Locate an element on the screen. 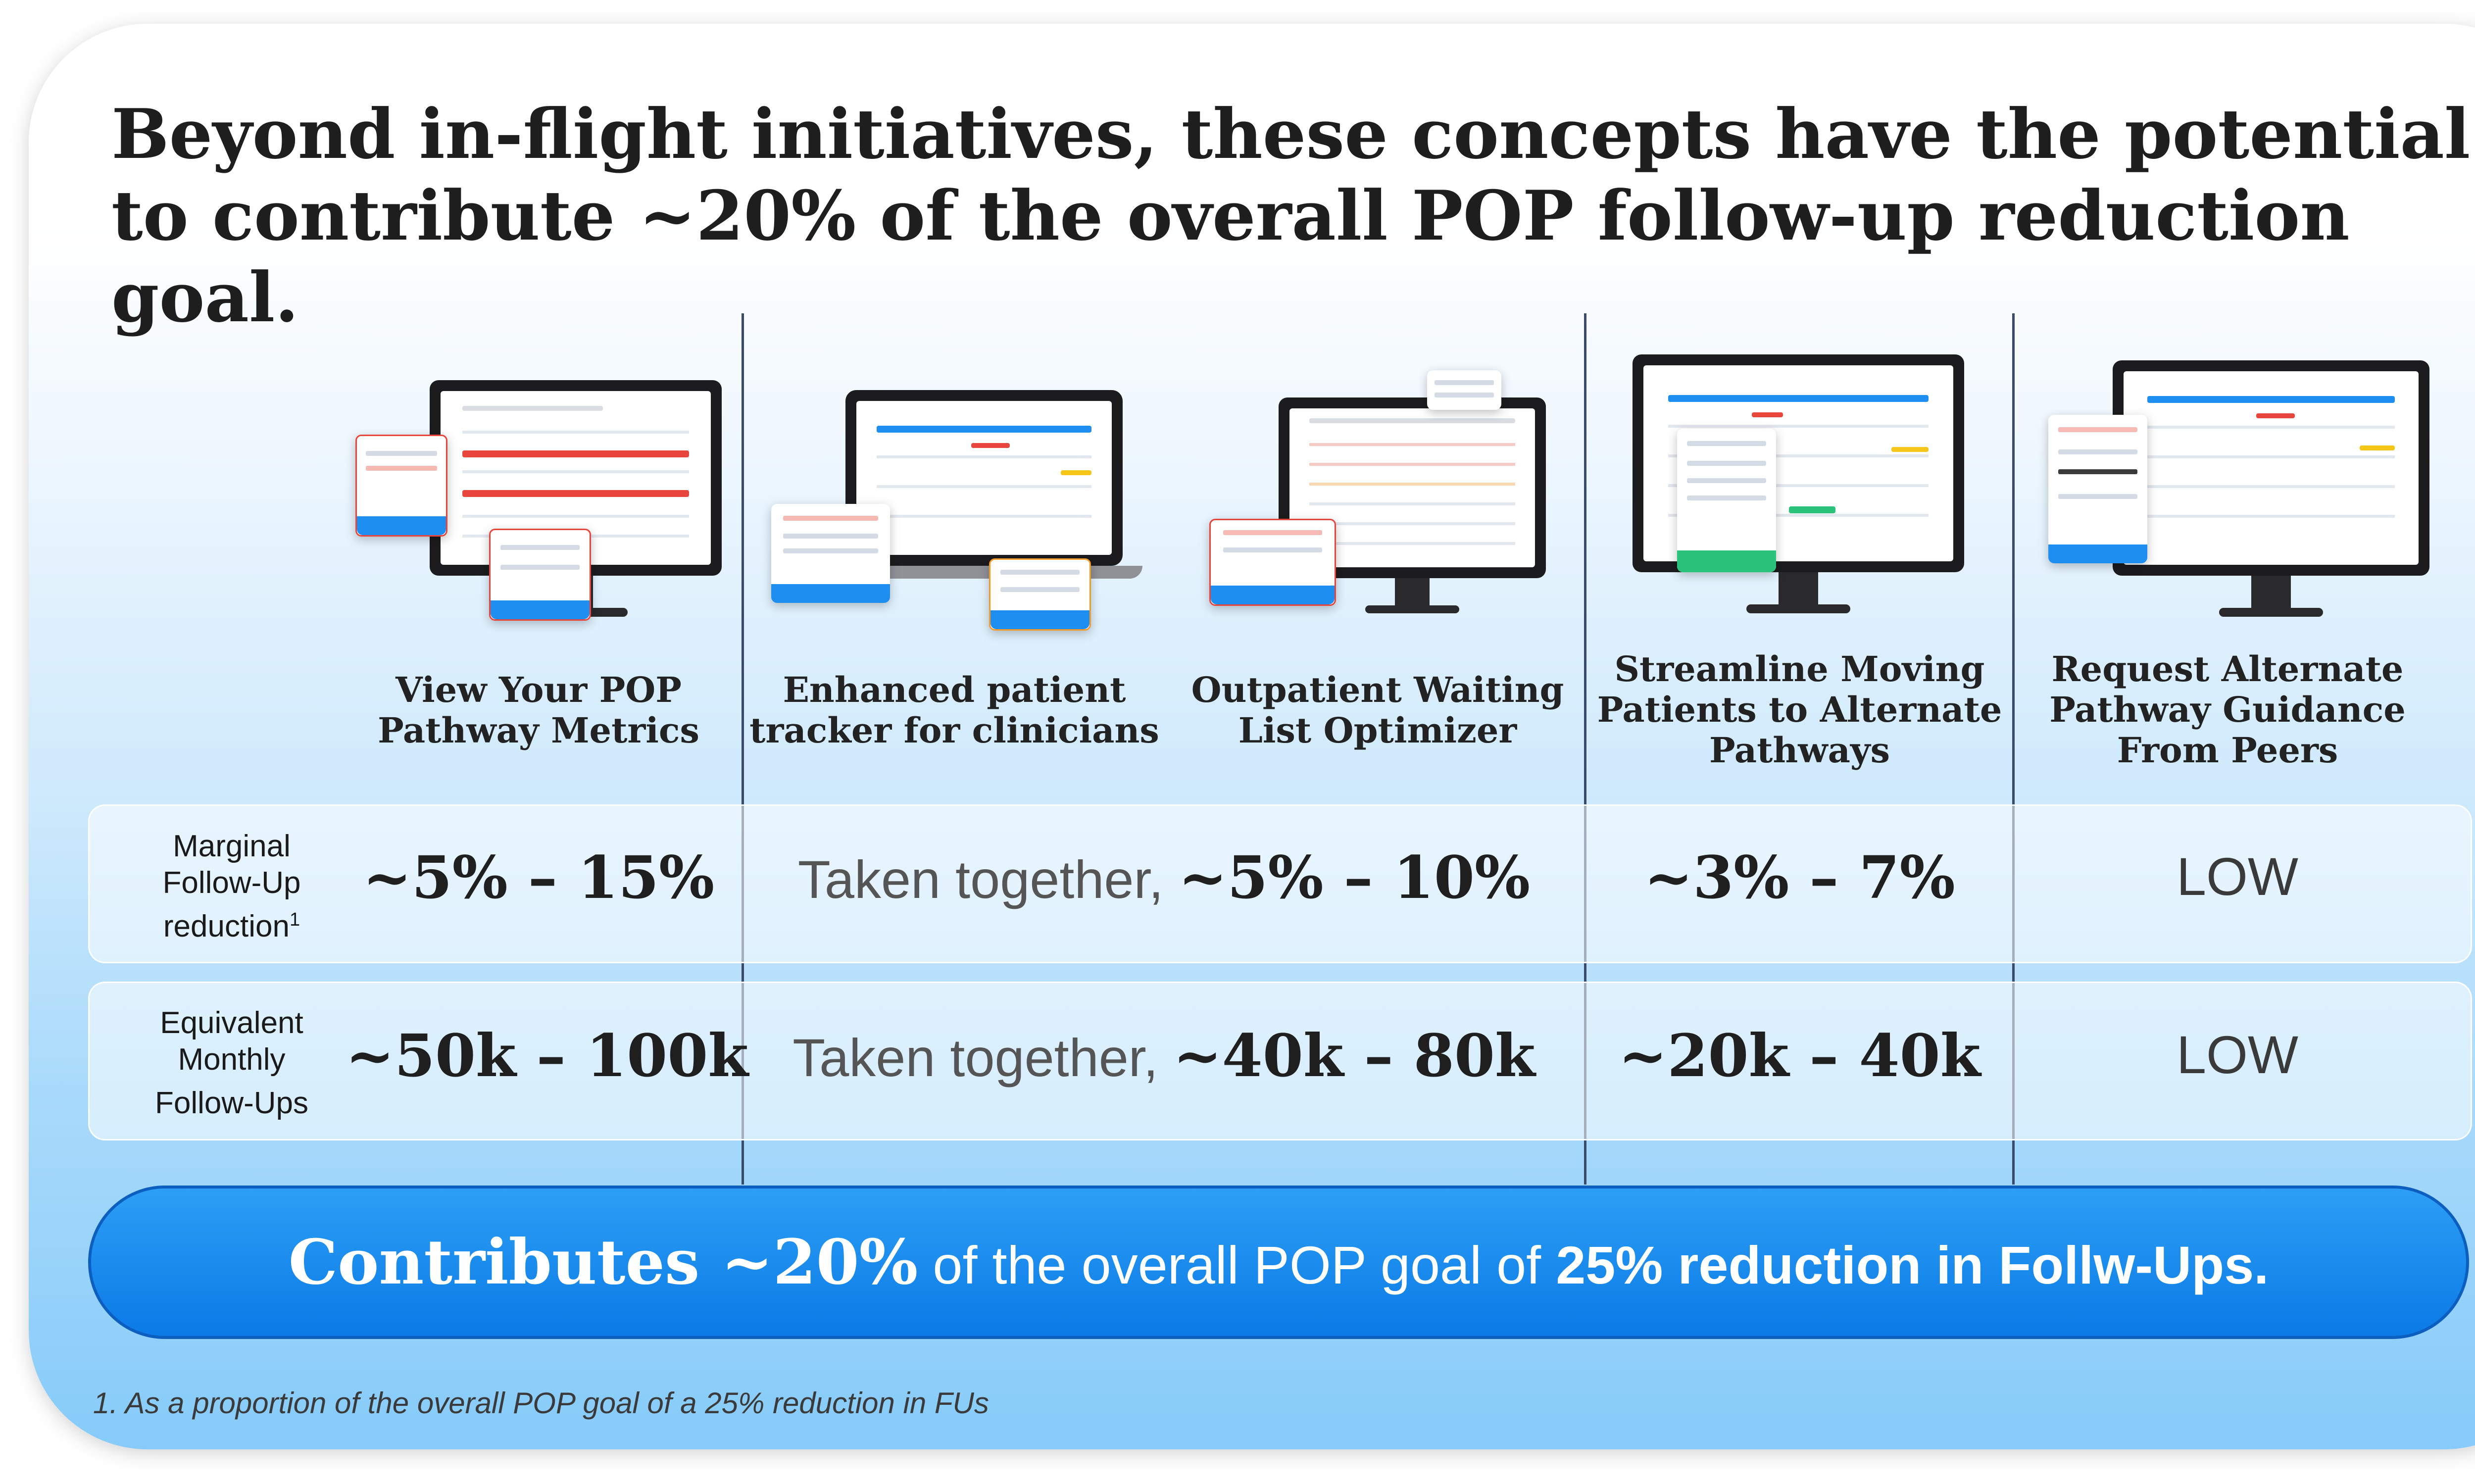 The height and width of the screenshot is (1484, 2475). column-title-pop-metrics: View Your POP Pathway Metrics is located at coordinates (538, 710).